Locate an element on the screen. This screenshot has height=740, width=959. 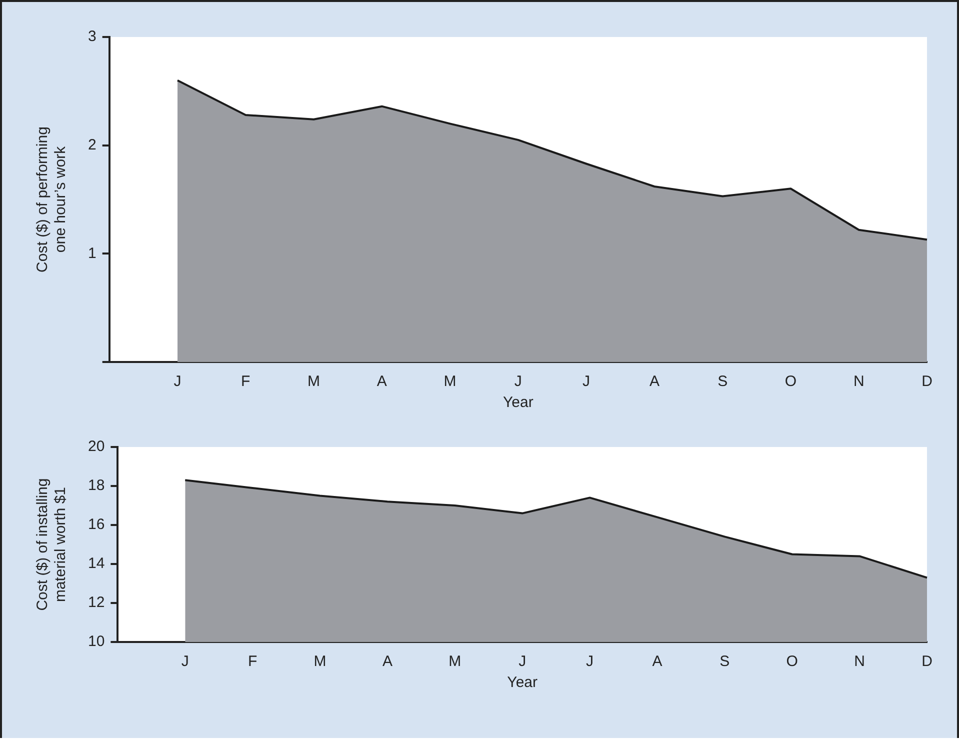
y-tick-label: 3 is located at coordinates (92, 37).